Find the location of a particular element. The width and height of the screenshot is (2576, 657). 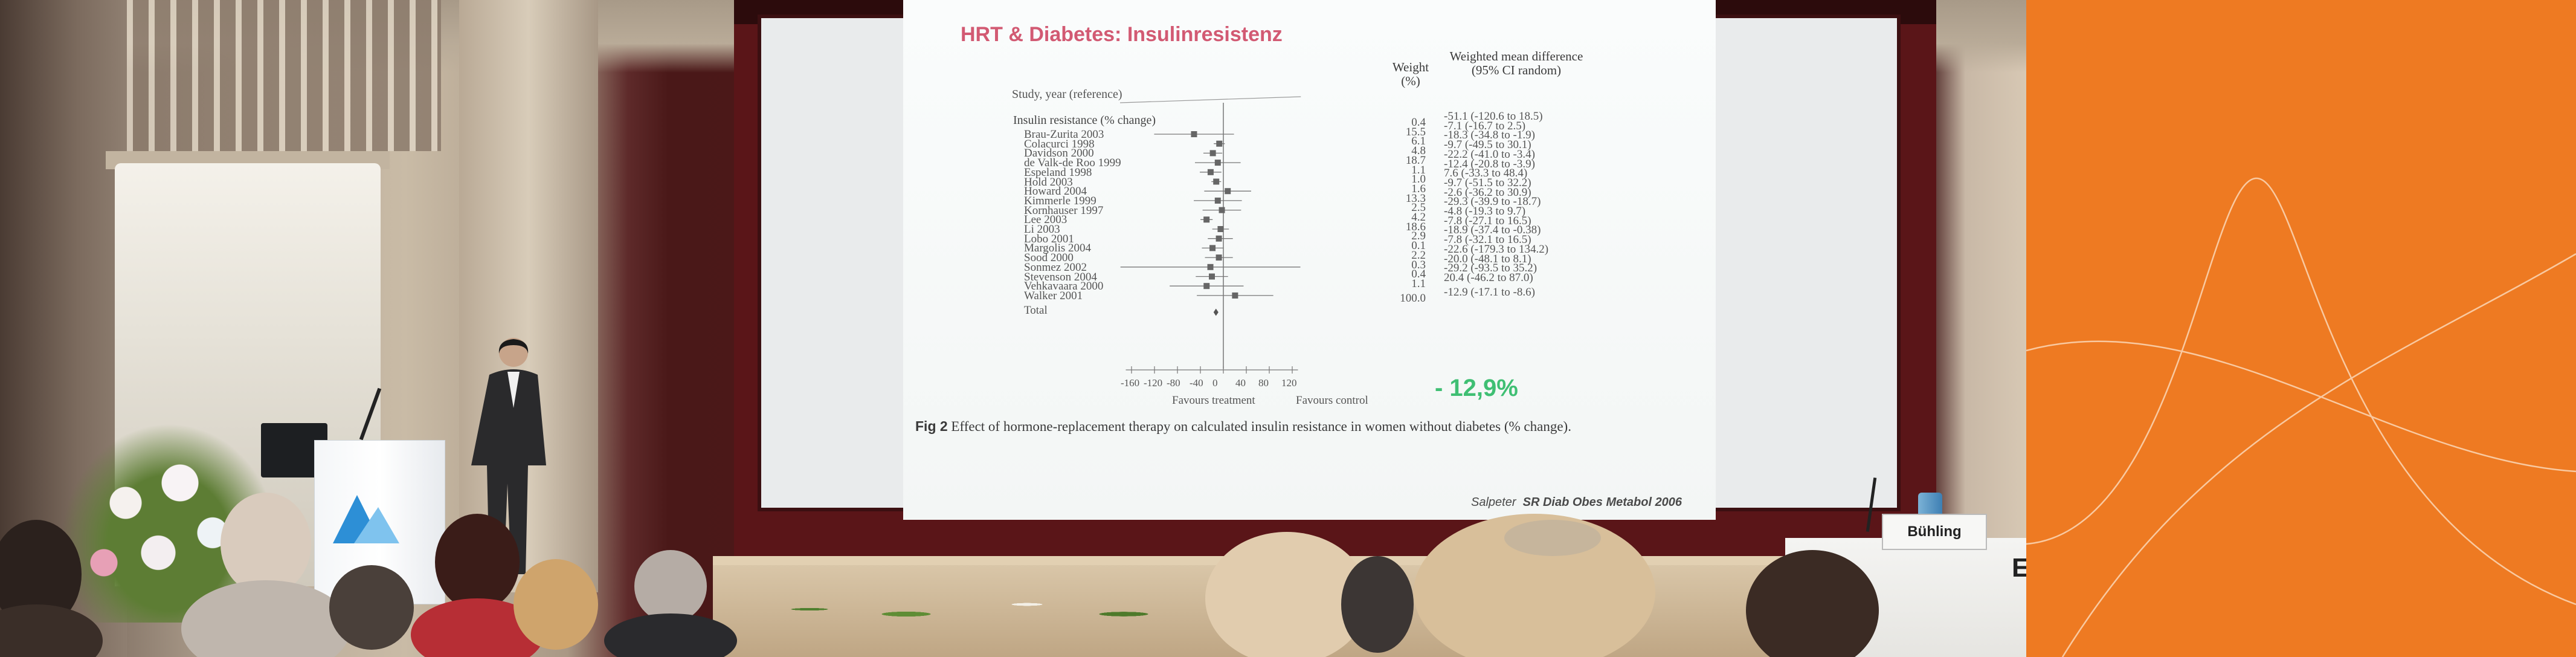

ci-item: 7.6 (-33.3 to 48.4) is located at coordinates (1486, 173).